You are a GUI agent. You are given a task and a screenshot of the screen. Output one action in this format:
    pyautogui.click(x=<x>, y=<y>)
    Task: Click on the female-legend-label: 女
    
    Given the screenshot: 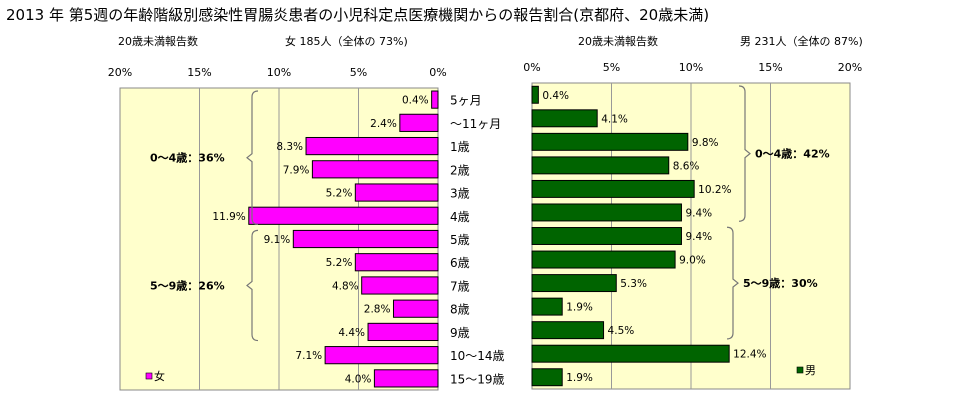 What is the action you would take?
    pyautogui.click(x=159, y=376)
    